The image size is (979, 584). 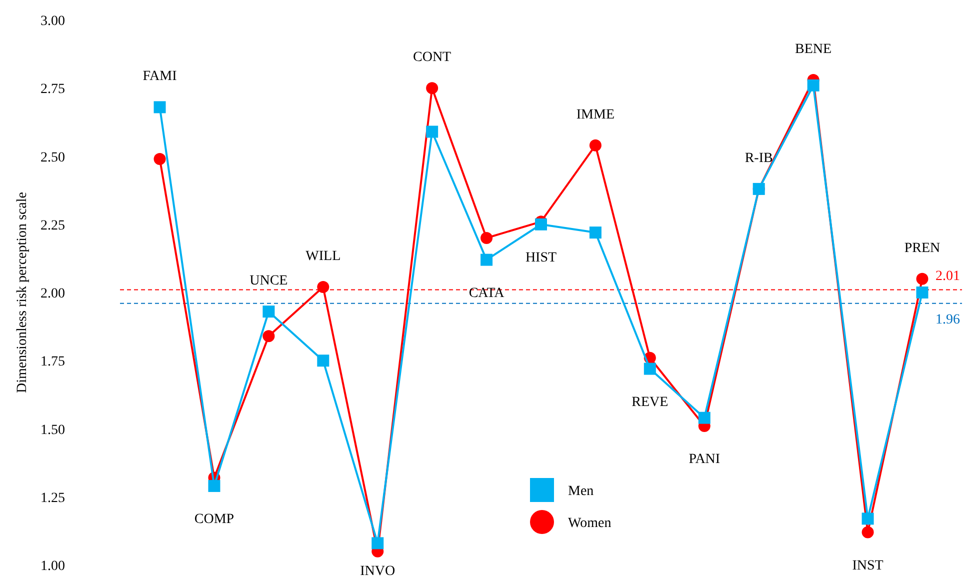 I want to click on y-tick-label: 1.75, so click(x=52, y=362).